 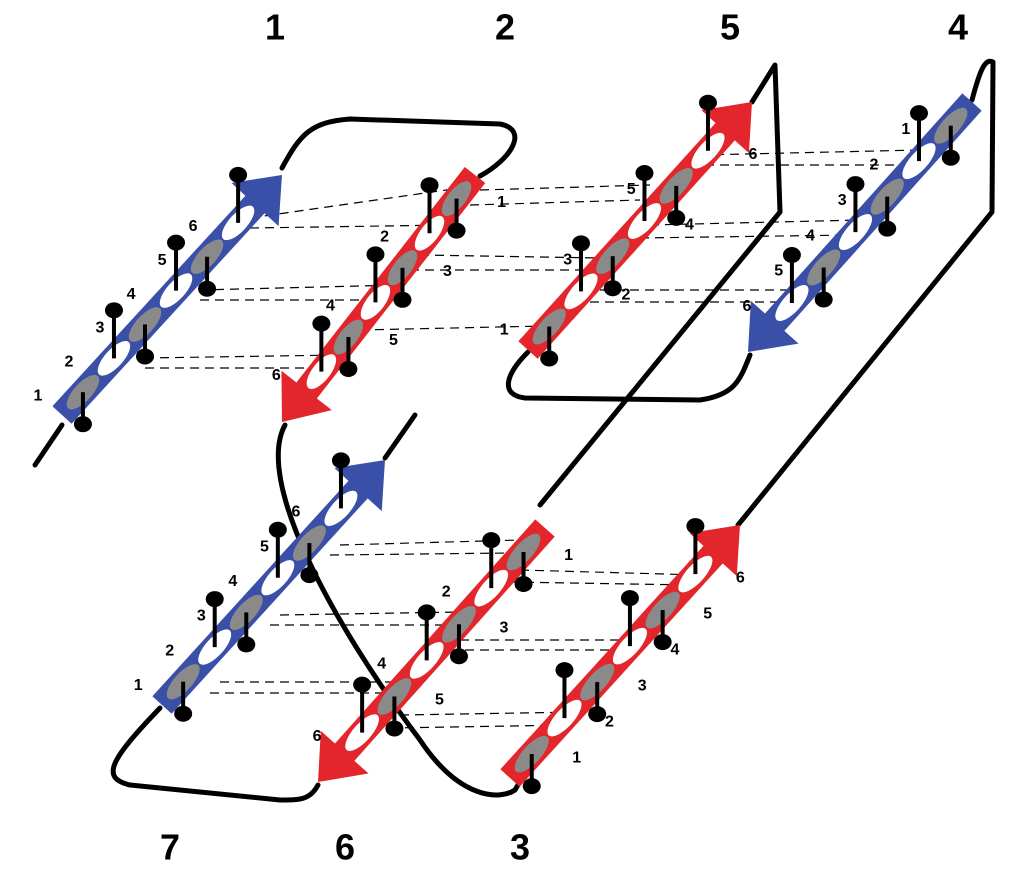 What do you see at coordinates (505, 27) in the screenshot?
I see `strand-number: 2` at bounding box center [505, 27].